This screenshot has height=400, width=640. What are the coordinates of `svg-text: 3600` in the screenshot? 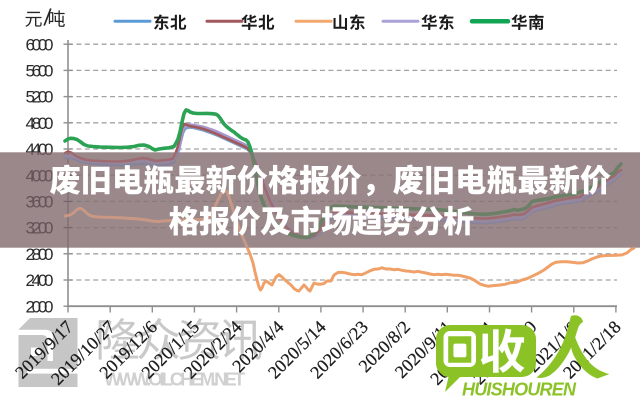 It's located at (40, 202).